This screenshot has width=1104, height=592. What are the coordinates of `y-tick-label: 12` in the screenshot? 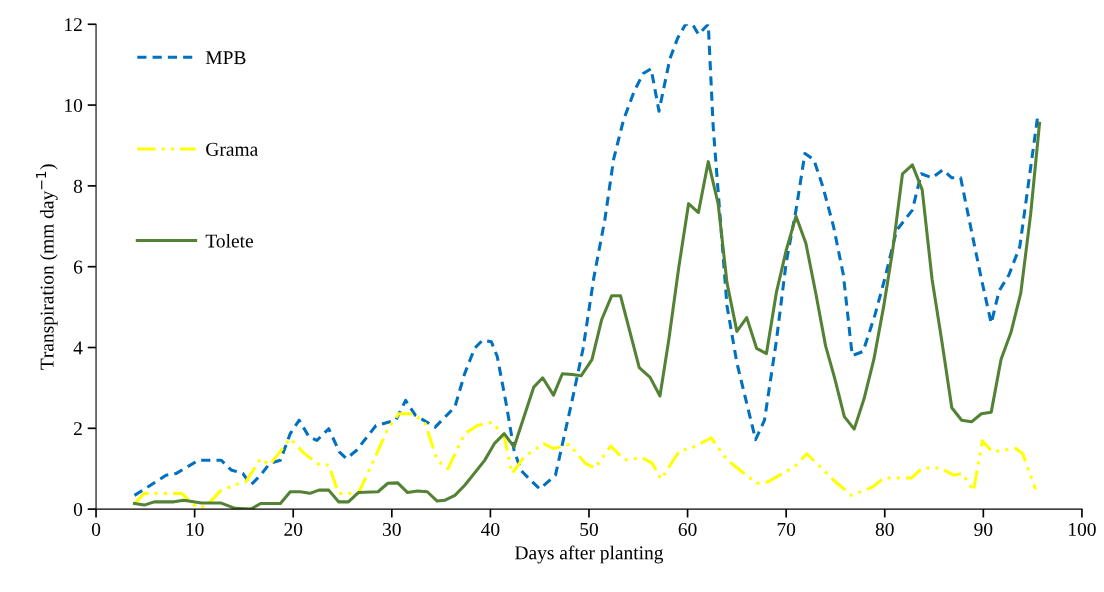 It's located at (73, 25).